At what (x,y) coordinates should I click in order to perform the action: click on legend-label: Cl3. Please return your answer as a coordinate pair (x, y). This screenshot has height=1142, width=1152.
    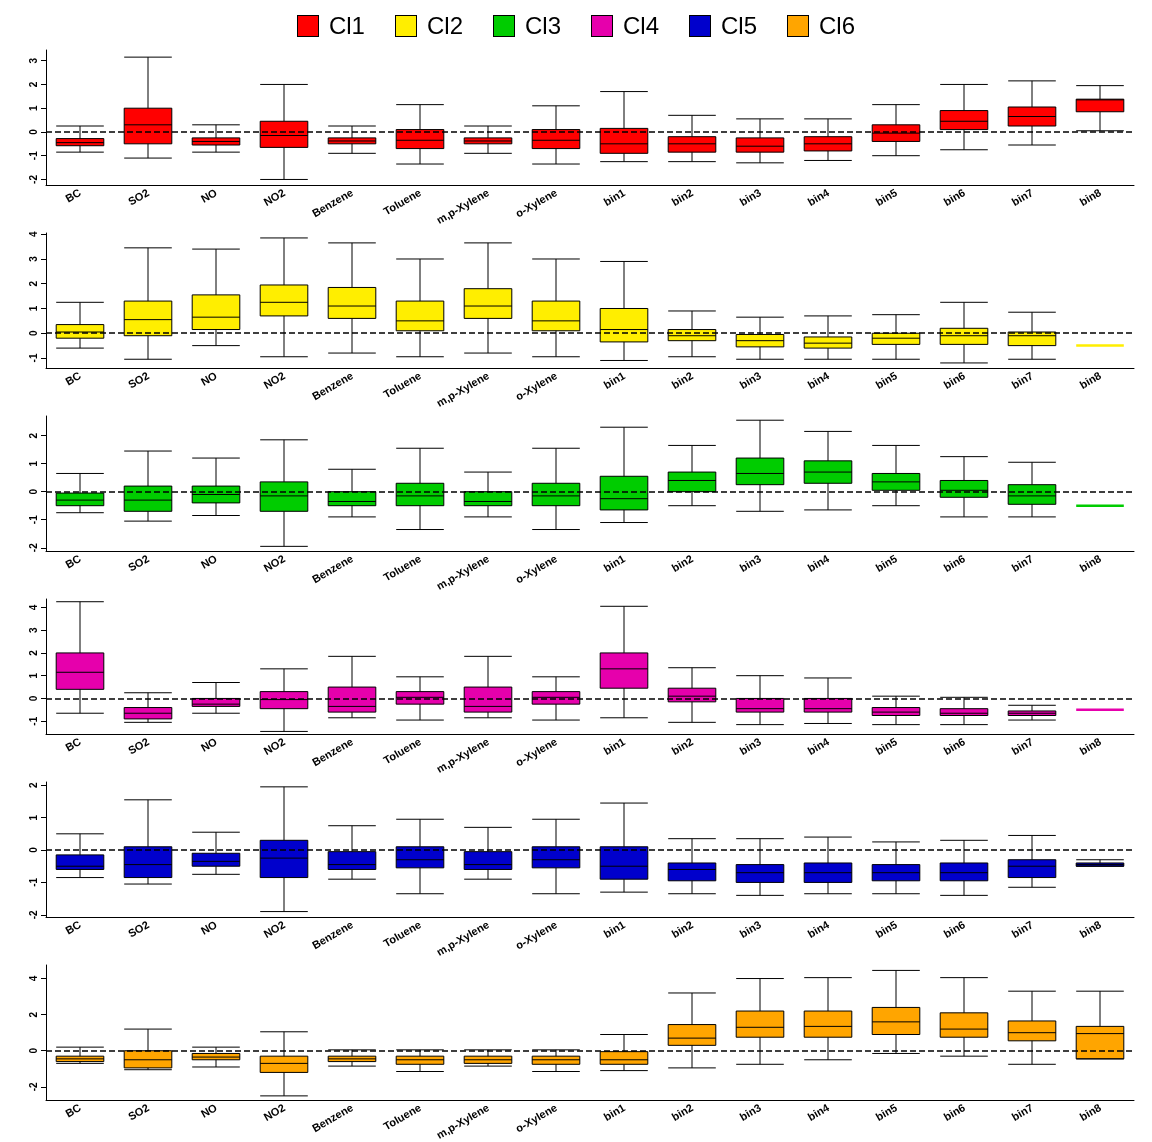
    Looking at the image, I should click on (542, 26).